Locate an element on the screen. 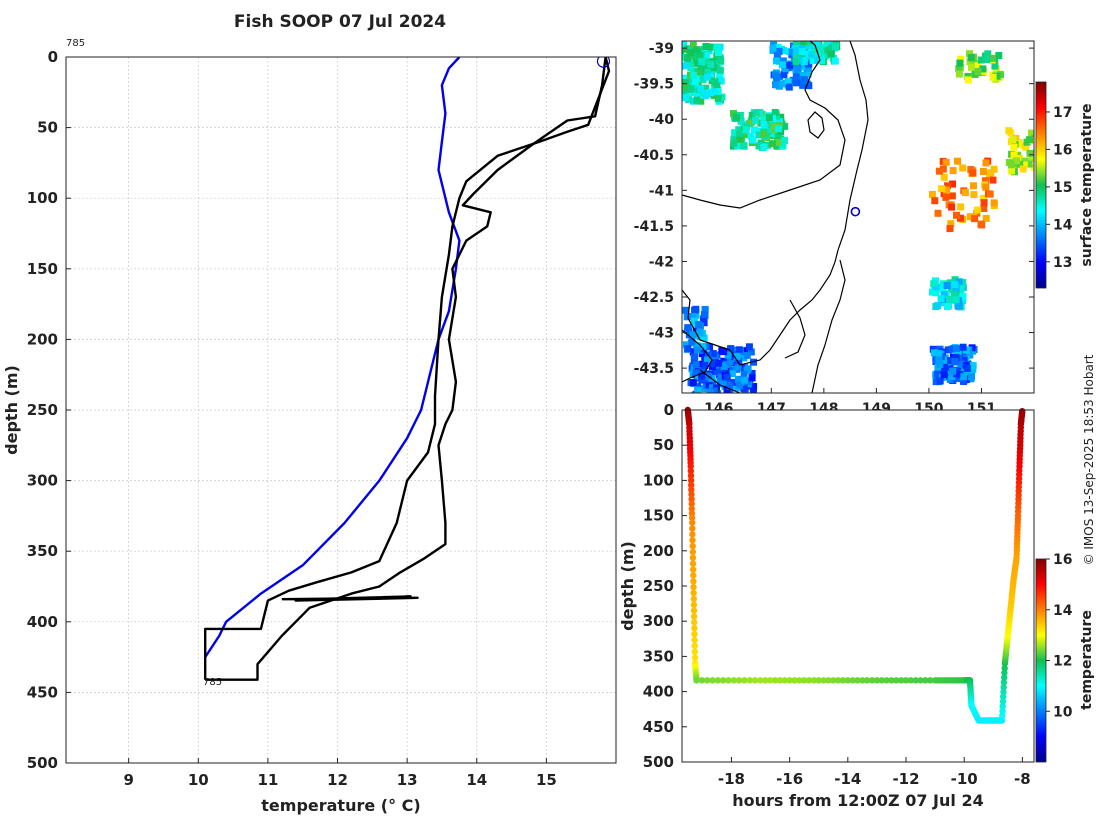 The height and width of the screenshot is (820, 1100). timeseries-y-tick-label: 450 is located at coordinates (658, 727).